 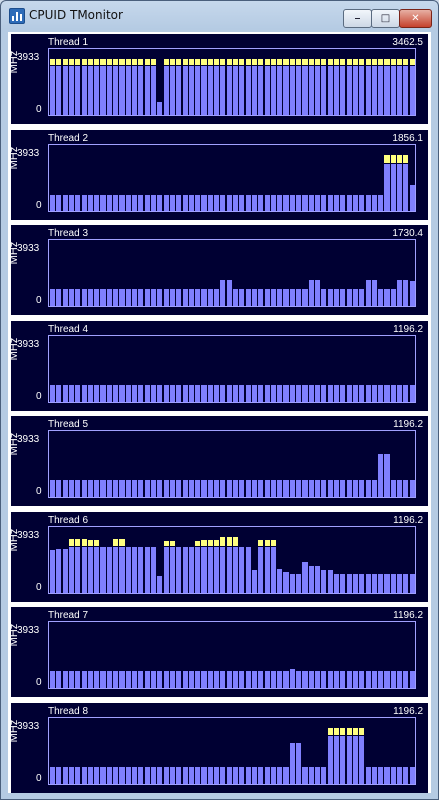 I want to click on thread-label: Thread 2, so click(x=68, y=138).